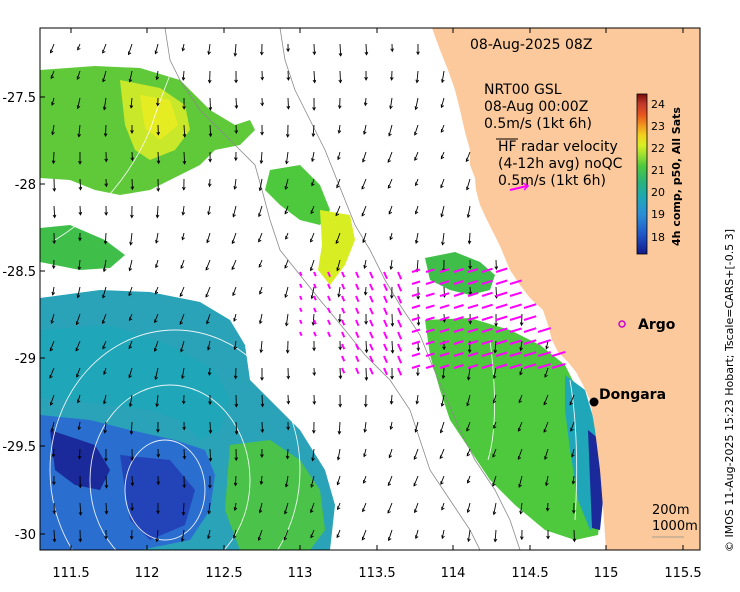 This screenshot has width=740, height=592. I want to click on colorbar-tick: 22, so click(658, 148).